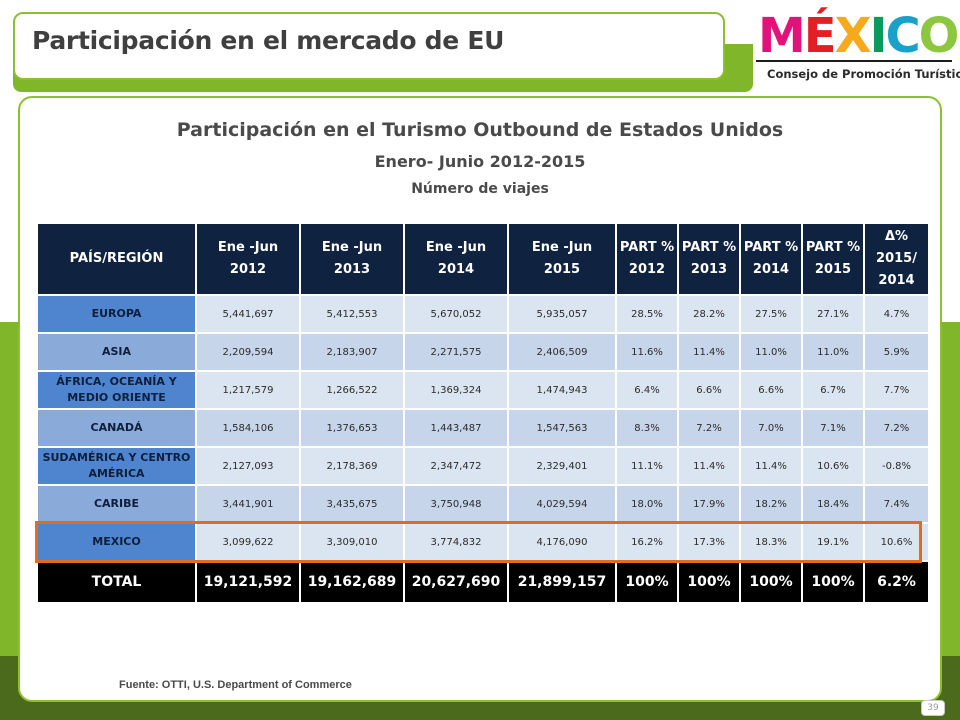 This screenshot has height=720, width=960. Describe the element at coordinates (352, 582) in the screenshot. I see `total-cell: 19,162,689` at that location.